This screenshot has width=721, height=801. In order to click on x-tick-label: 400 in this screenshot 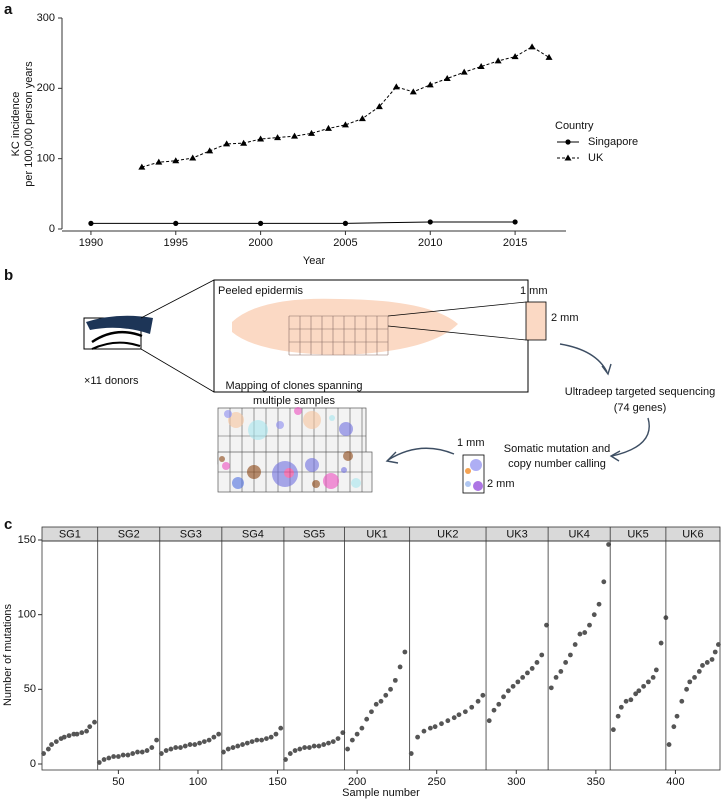, I will do `click(675, 782)`.